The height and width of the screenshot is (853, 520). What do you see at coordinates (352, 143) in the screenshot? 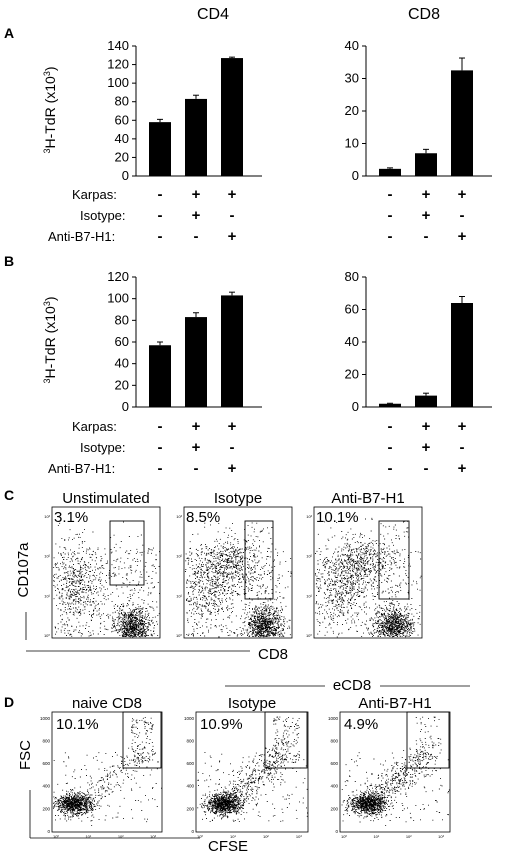
I see `y-tick-label: 10` at bounding box center [352, 143].